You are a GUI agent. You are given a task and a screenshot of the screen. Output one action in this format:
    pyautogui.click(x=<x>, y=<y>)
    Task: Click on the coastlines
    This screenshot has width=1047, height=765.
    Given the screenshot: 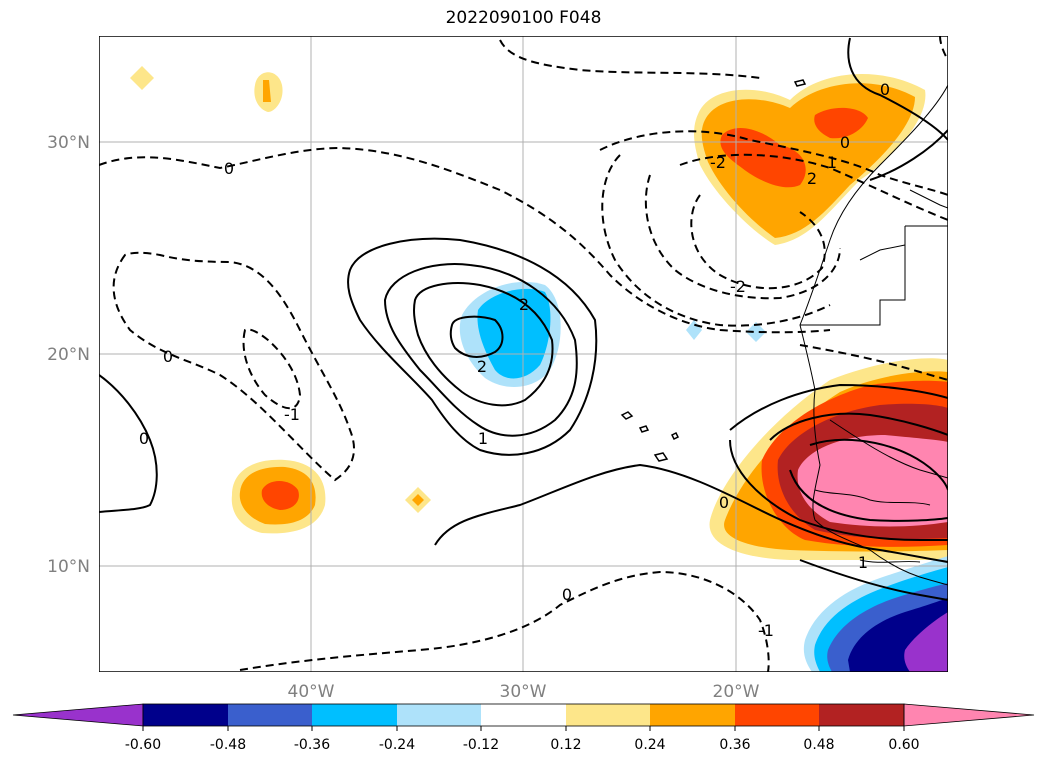 What is the action you would take?
    pyautogui.click(x=873, y=335)
    